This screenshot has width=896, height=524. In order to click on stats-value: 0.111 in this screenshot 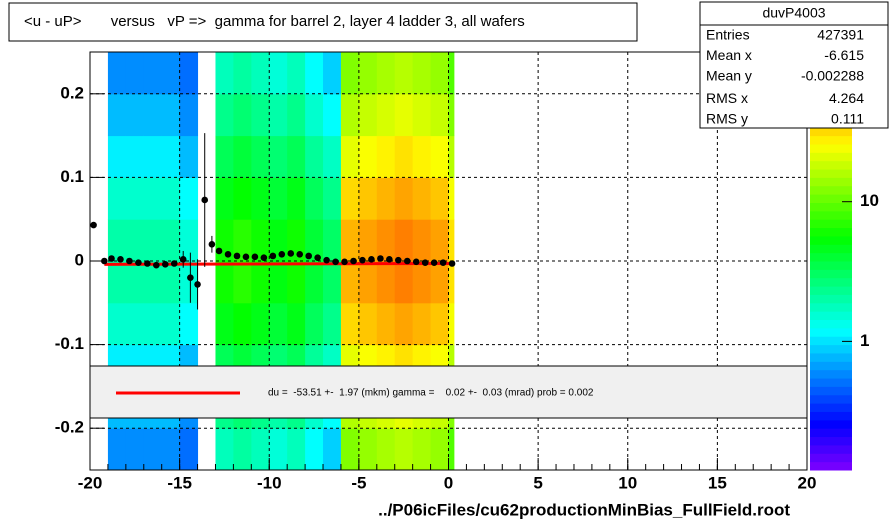, I will do `click(847, 119)`.